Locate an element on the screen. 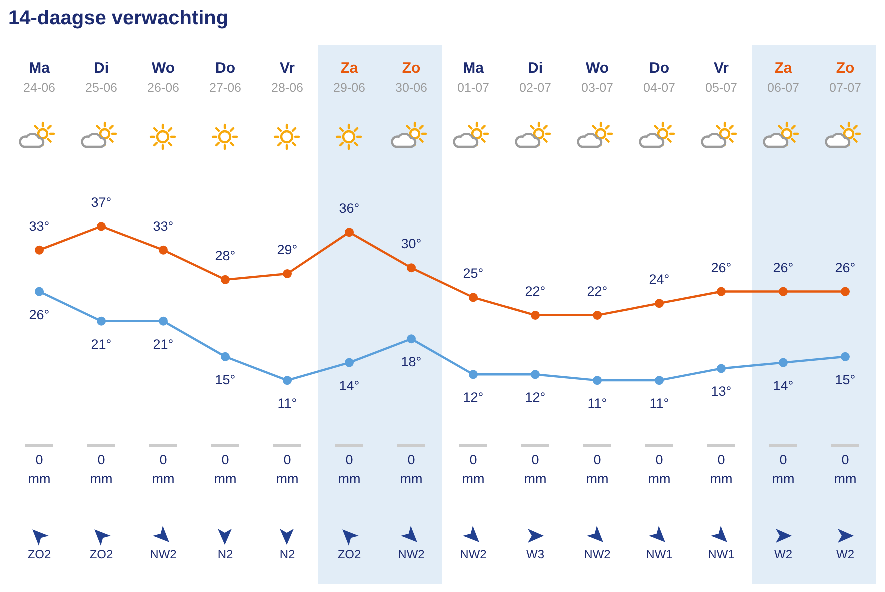 The width and height of the screenshot is (885, 592). x-tick-label: Zo 07-07 is located at coordinates (846, 77).